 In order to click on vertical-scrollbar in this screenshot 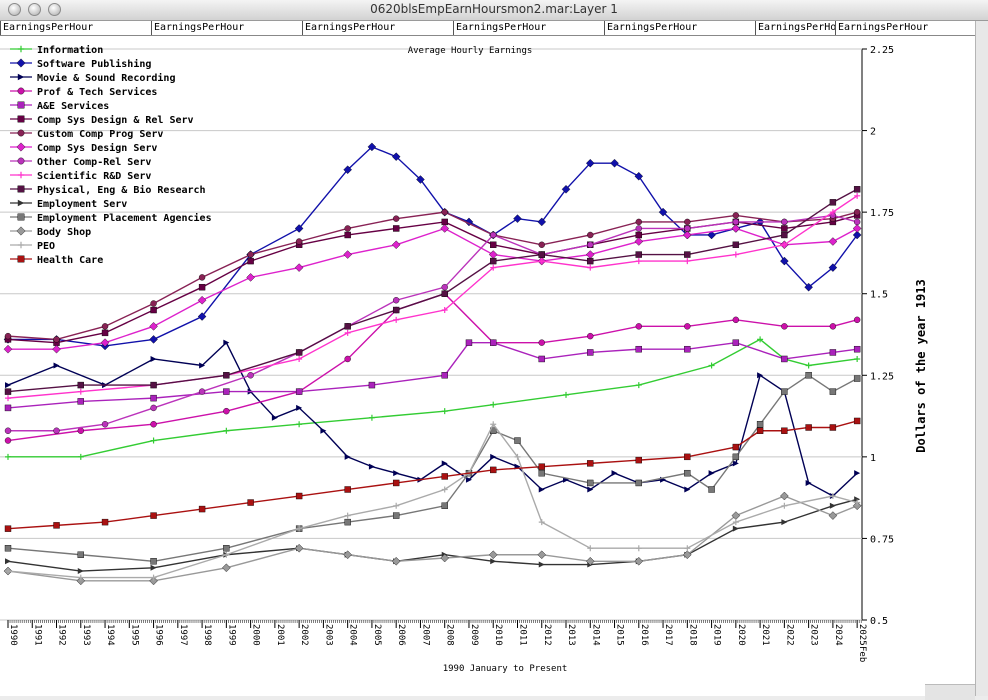, I will do `click(981, 358)`.